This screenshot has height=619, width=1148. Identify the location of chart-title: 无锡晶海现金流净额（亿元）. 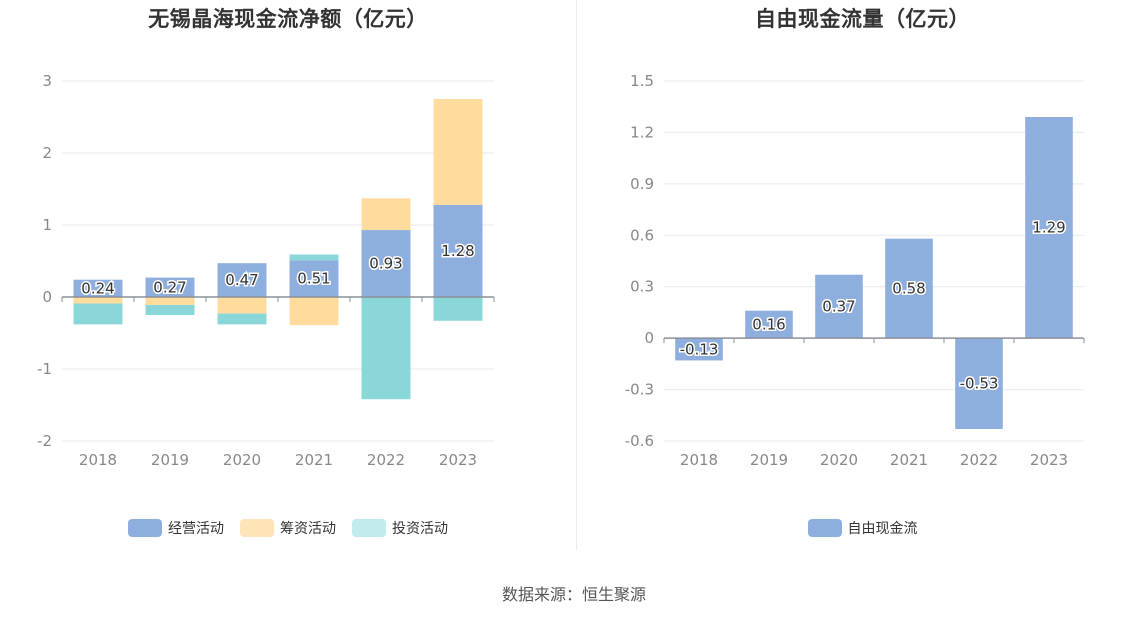
(288, 19).